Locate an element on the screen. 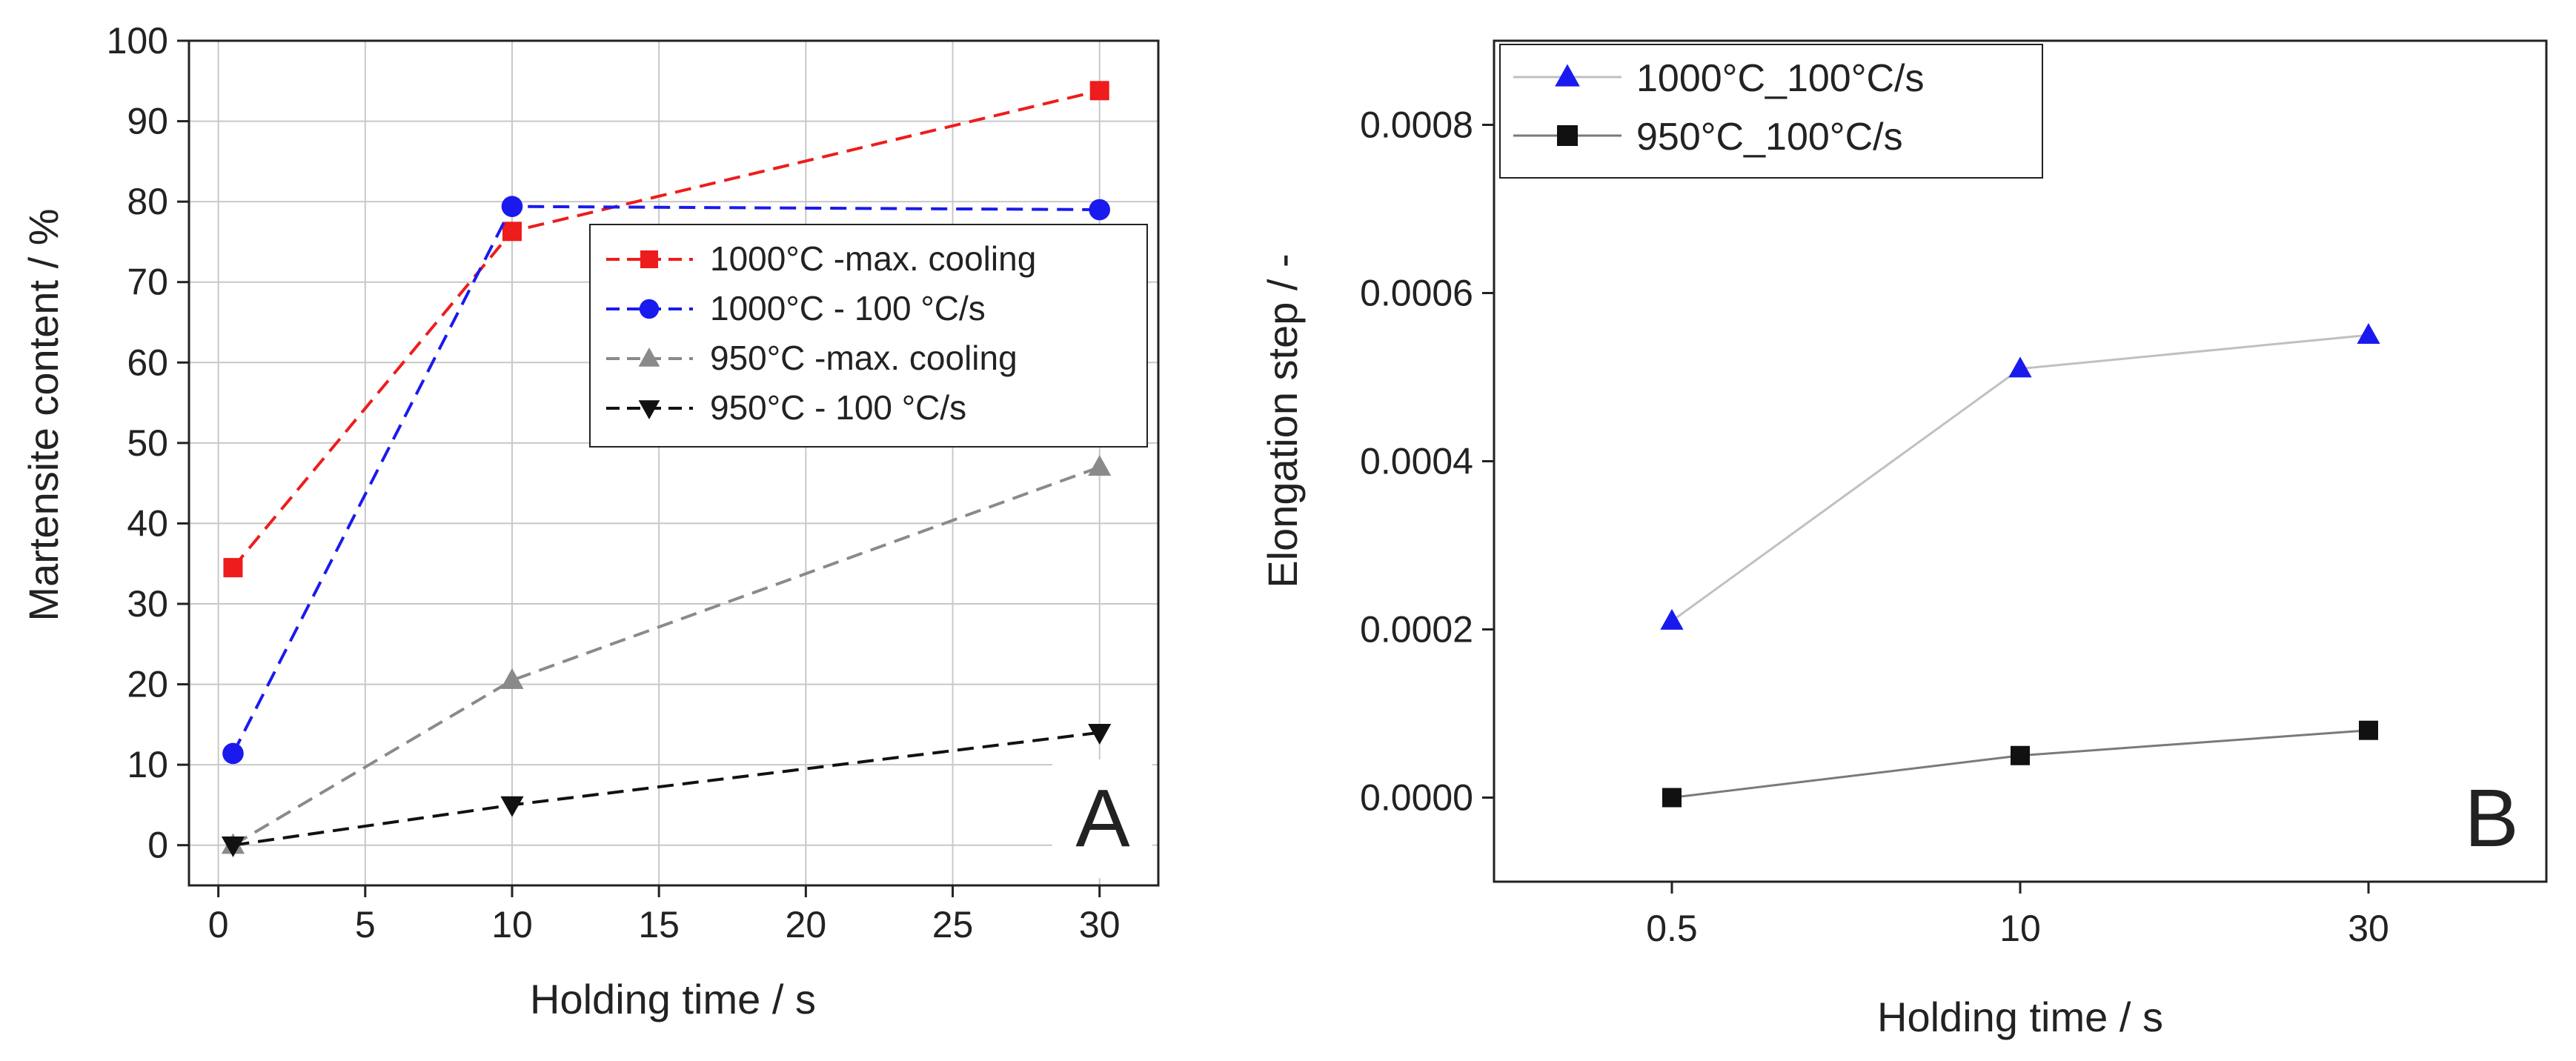 The image size is (2576, 1061). panel-a-x-tick-label: 10 is located at coordinates (512, 925).